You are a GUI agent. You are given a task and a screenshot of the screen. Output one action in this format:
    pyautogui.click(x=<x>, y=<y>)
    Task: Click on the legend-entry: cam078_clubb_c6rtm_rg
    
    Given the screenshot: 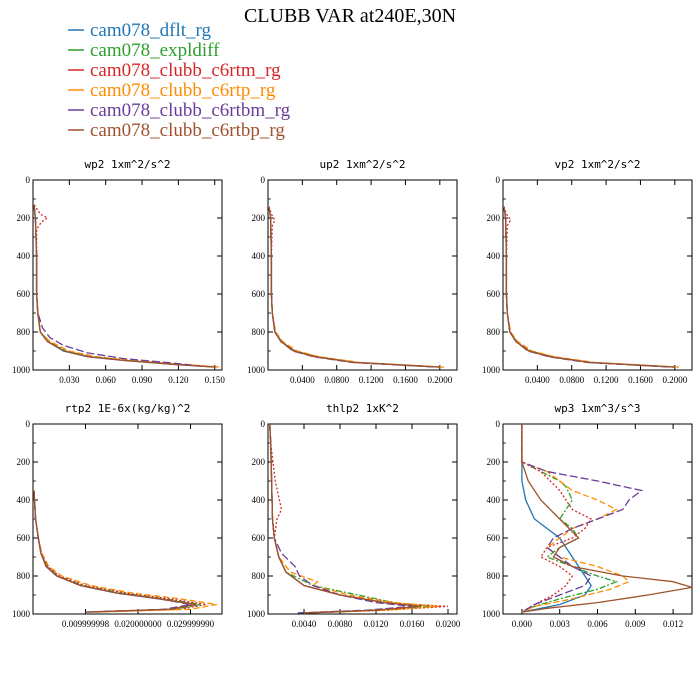 What is the action you would take?
    pyautogui.click(x=174, y=70)
    